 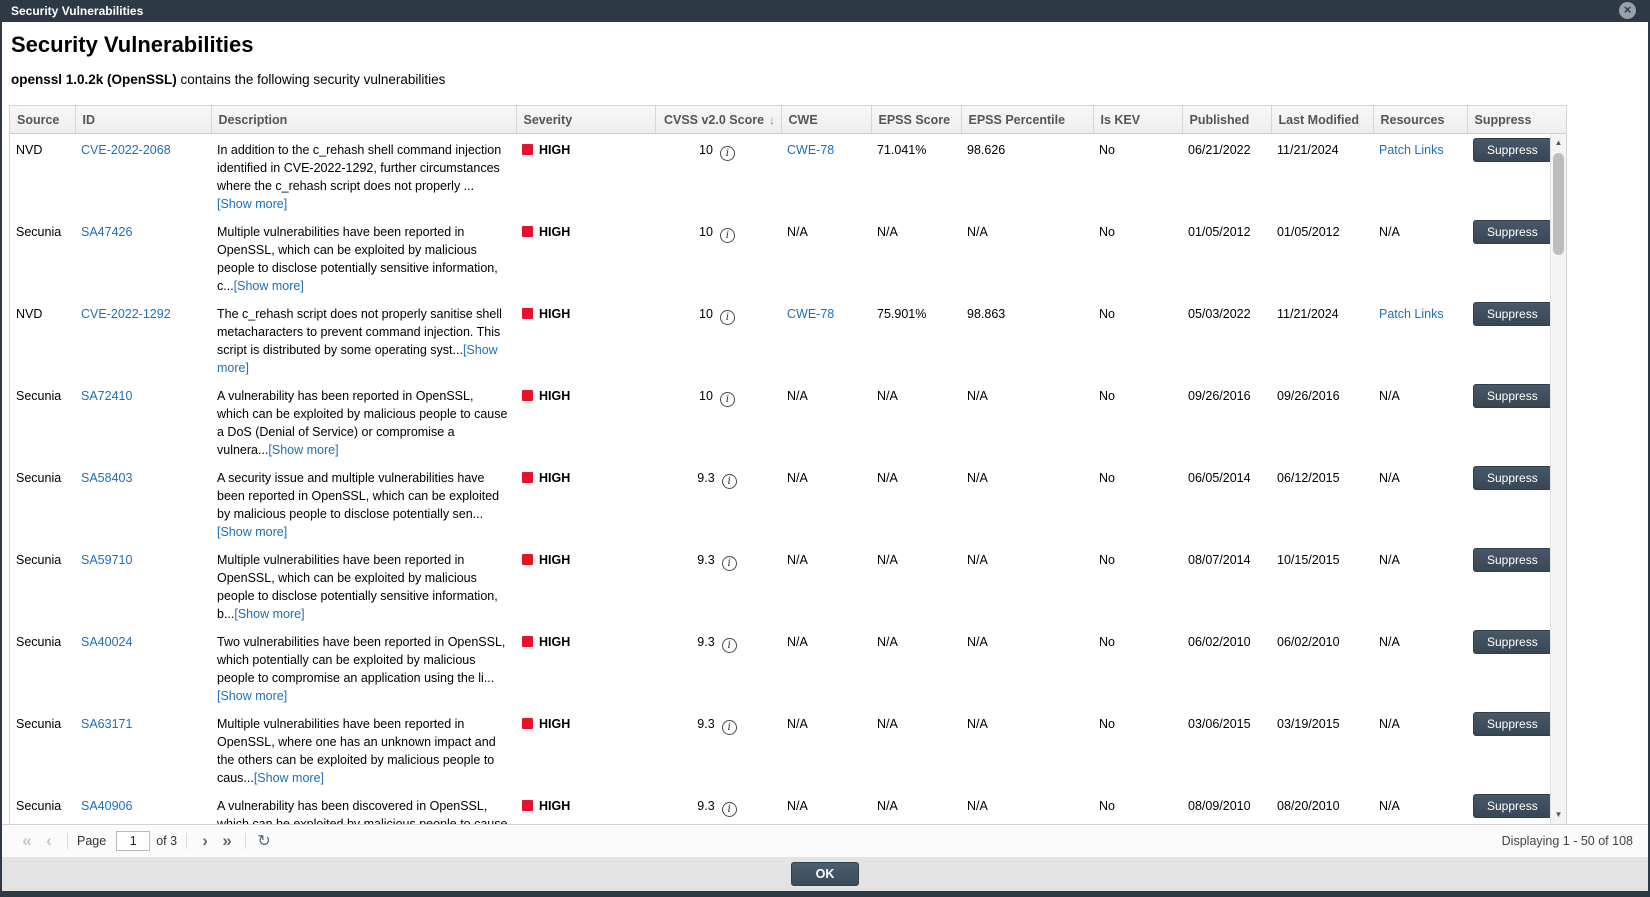 I want to click on page-number-input, so click(x=133, y=841).